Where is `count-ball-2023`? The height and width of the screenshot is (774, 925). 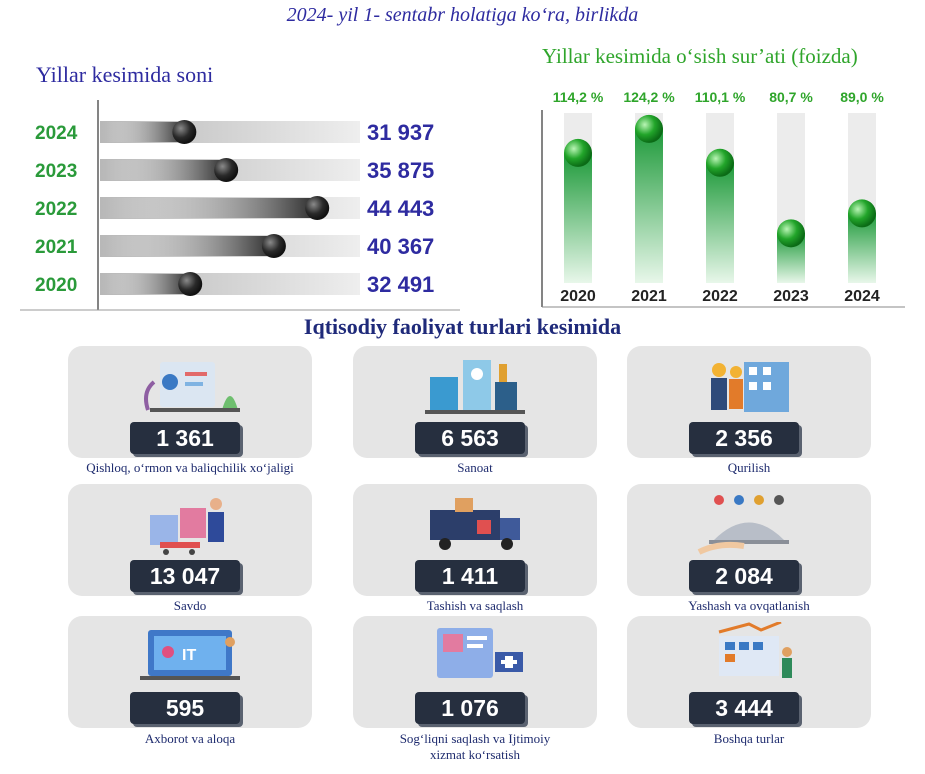
count-ball-2023 is located at coordinates (226, 170).